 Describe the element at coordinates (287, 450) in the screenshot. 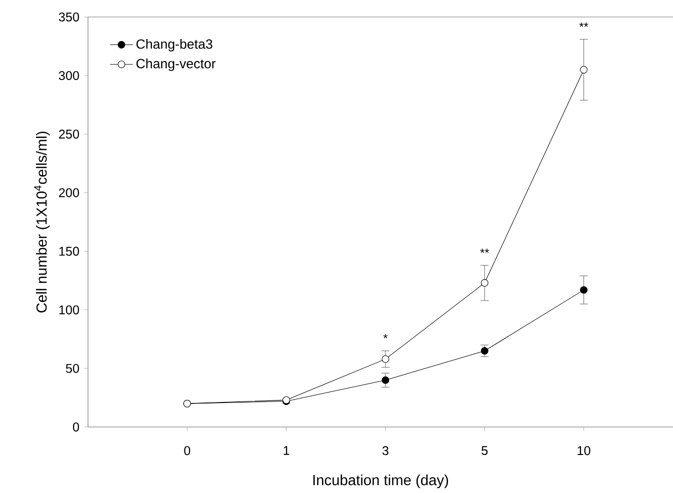

I see `x-tick-label: 1` at that location.